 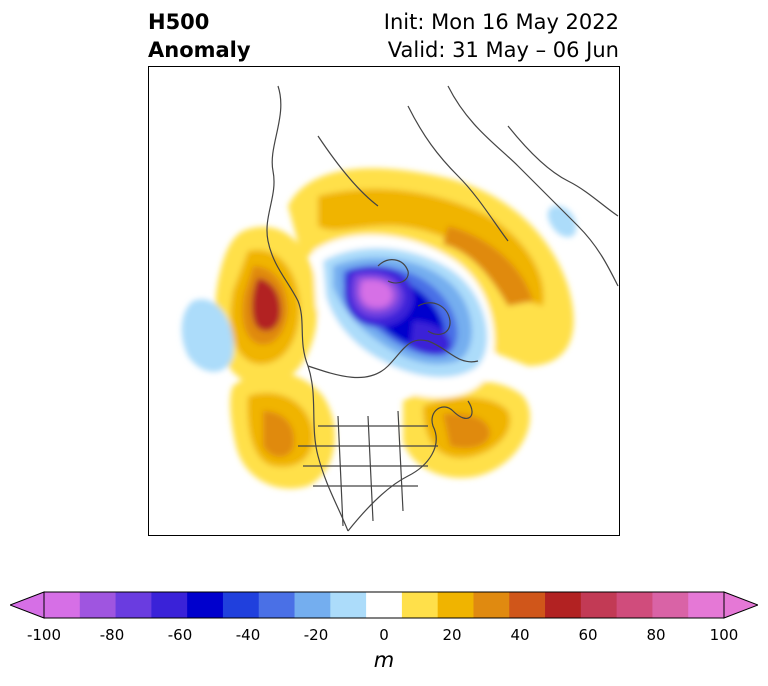 I want to click on colorbar-tick-label: -100, so click(x=44, y=635).